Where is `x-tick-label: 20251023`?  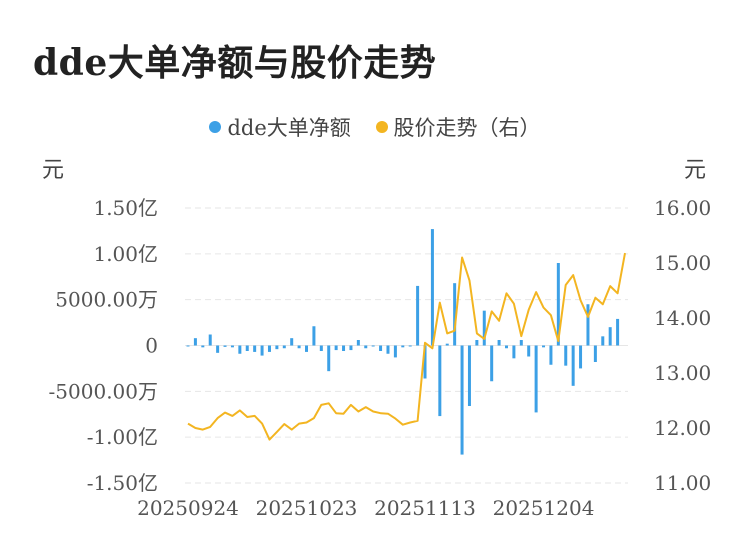 x-tick-label: 20251023 is located at coordinates (307, 508).